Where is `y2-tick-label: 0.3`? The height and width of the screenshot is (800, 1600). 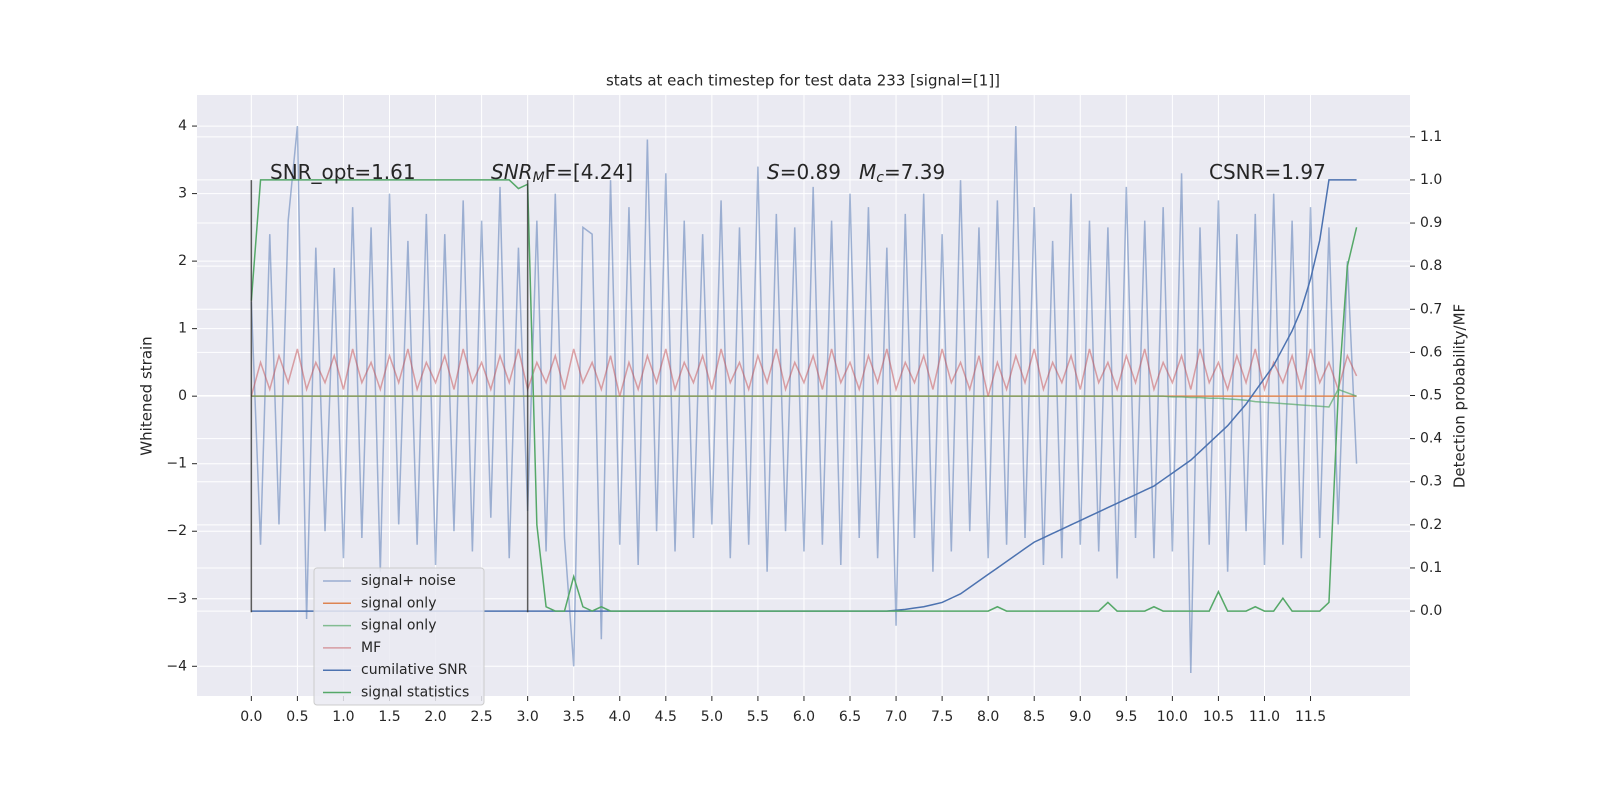 y2-tick-label: 0.3 is located at coordinates (1431, 482).